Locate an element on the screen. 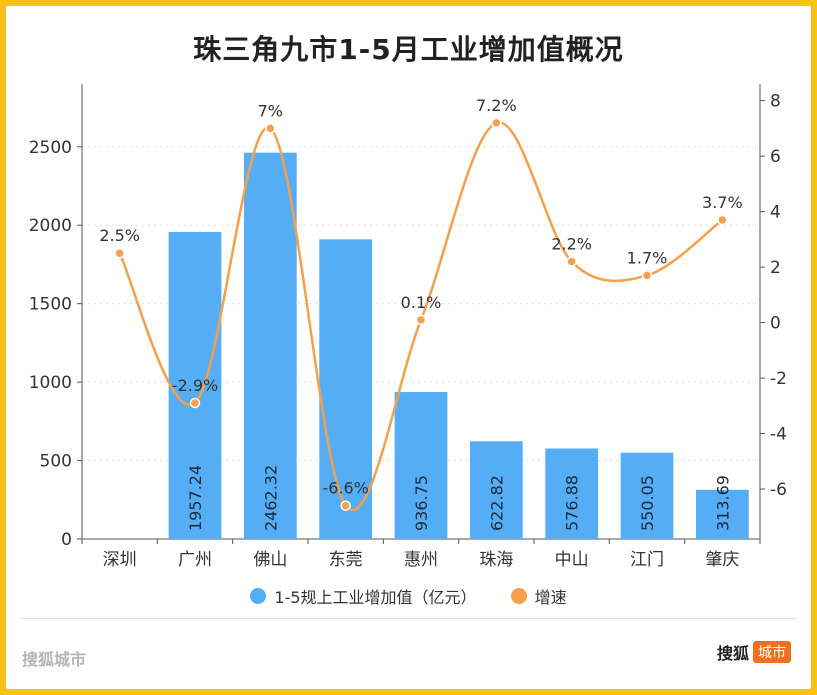  bar-value-label: 550.05 is located at coordinates (647, 503).